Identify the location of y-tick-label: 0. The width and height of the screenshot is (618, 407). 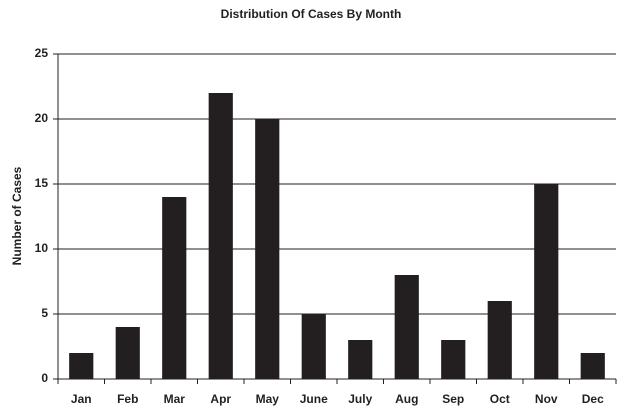
(44, 378).